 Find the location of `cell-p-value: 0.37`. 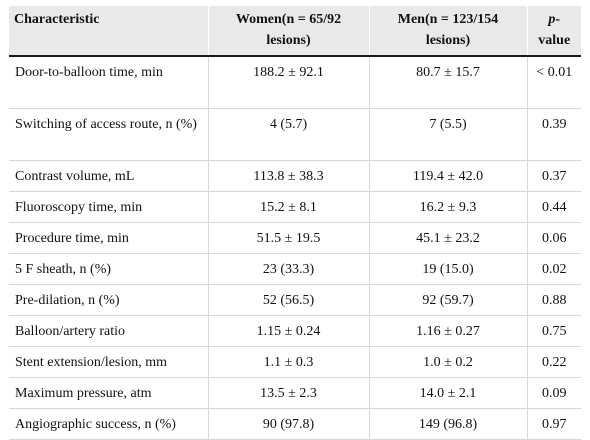

cell-p-value: 0.37 is located at coordinates (553, 176).